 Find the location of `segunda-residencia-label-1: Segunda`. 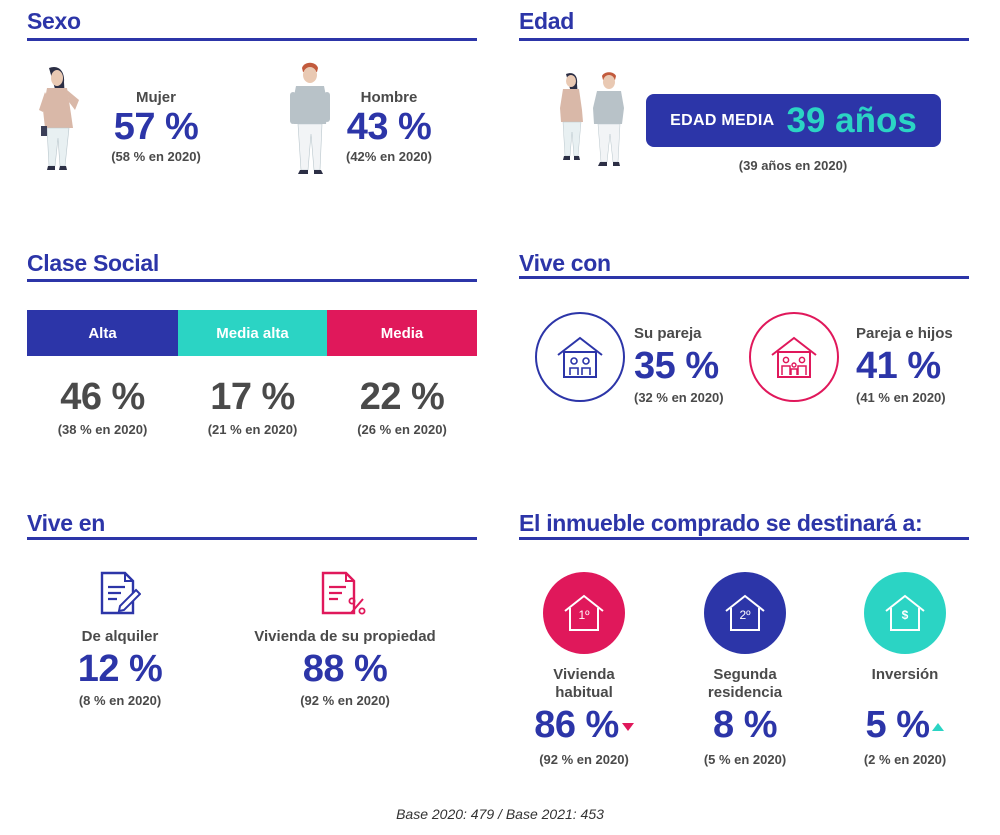

segunda-residencia-label-1: Segunda is located at coordinates (745, 674).